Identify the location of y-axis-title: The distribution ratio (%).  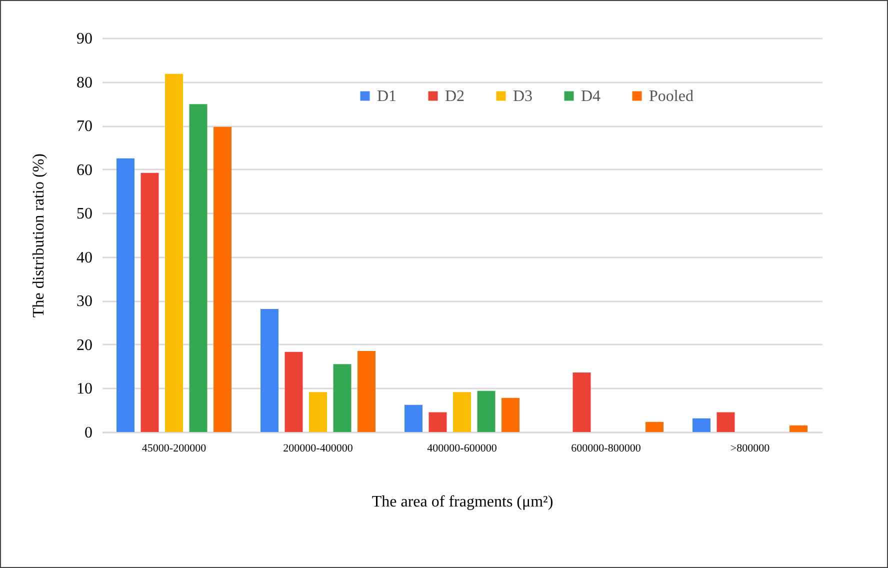
(39, 236).